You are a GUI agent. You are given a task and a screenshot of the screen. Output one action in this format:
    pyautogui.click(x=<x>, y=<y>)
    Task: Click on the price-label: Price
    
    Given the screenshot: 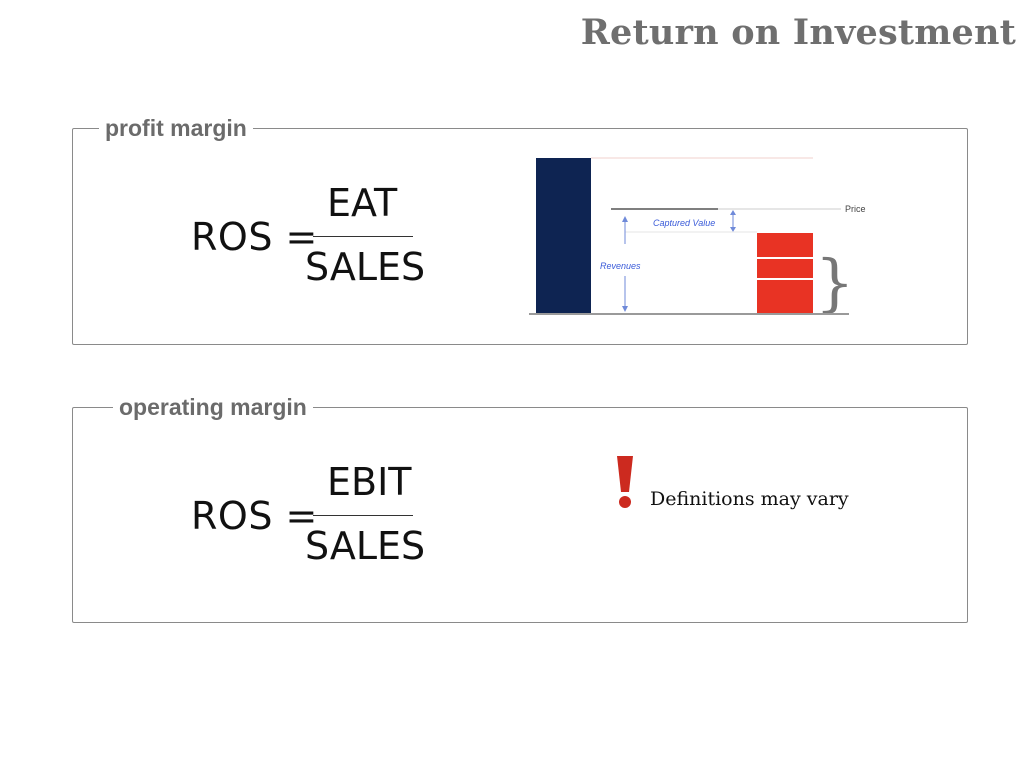 What is the action you would take?
    pyautogui.click(x=855, y=209)
    